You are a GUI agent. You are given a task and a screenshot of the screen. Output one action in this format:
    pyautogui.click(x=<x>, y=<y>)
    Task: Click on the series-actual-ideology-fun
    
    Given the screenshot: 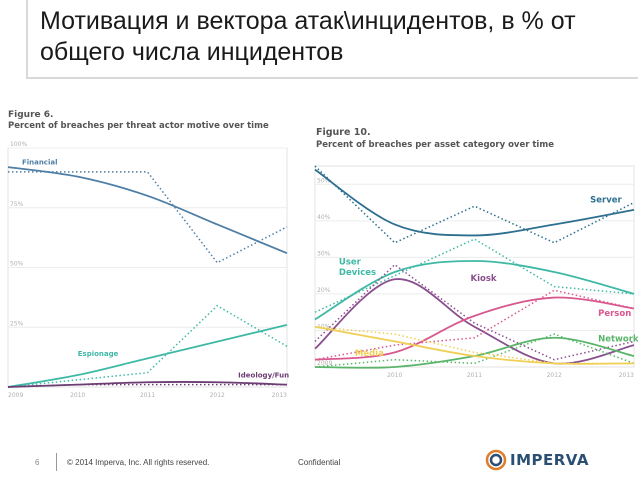 What is the action you would take?
    pyautogui.click(x=147, y=385)
    